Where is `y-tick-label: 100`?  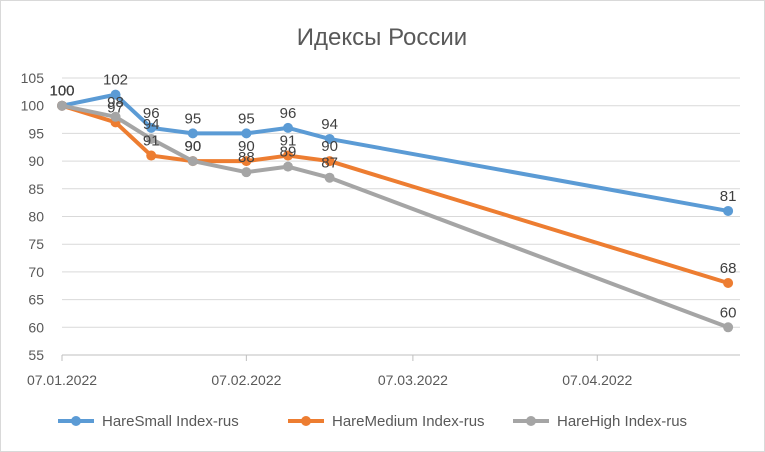
y-tick-label: 100 is located at coordinates (33, 106).